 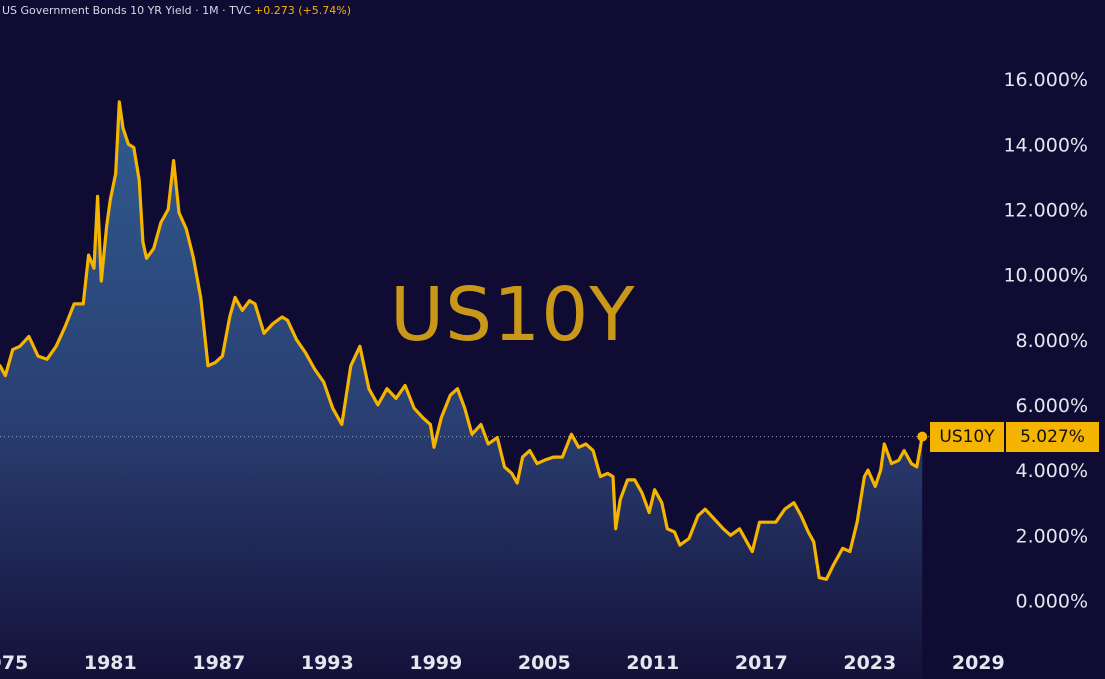 What do you see at coordinates (1052, 601) in the screenshot?
I see `y-tick-label: 0.000%` at bounding box center [1052, 601].